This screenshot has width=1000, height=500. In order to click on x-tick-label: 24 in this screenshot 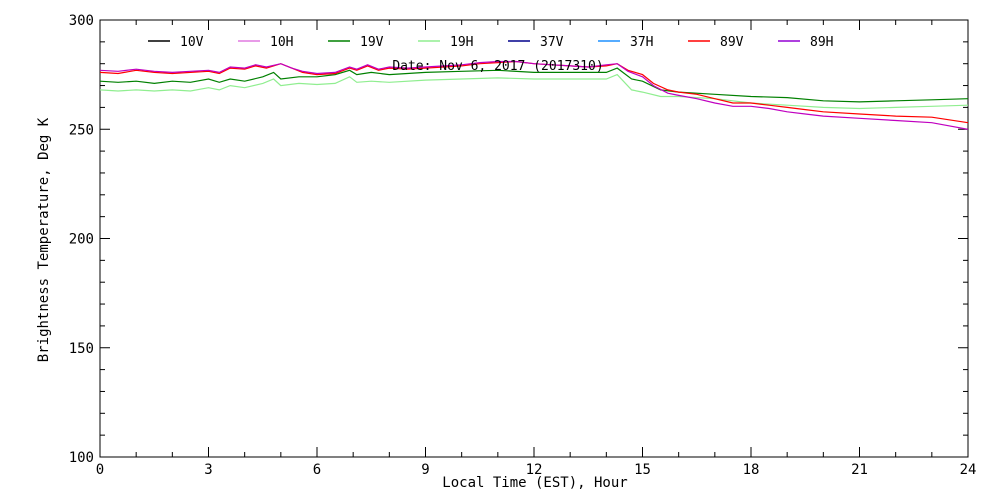, I will do `click(968, 470)`.